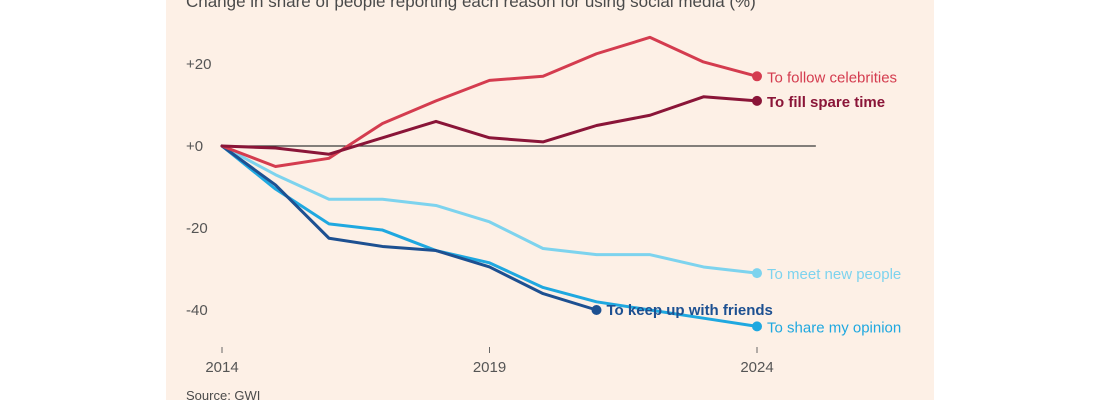  Describe the element at coordinates (489, 367) in the screenshot. I see `x-tick-label: 2019` at that location.